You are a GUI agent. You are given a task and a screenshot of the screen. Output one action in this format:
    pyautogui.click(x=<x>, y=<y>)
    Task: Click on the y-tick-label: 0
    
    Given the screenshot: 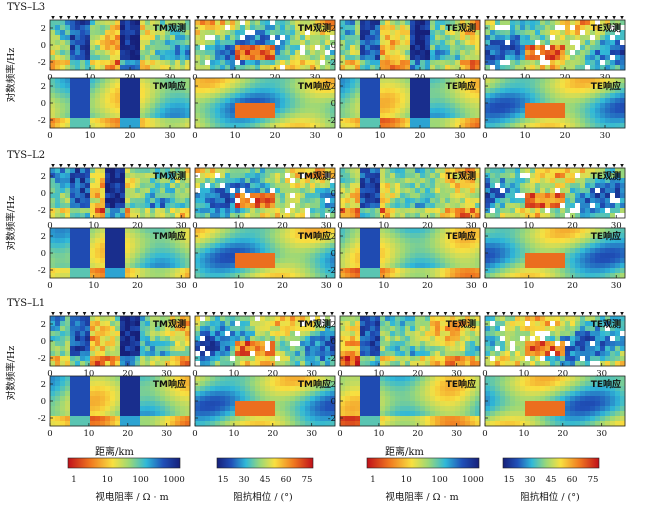 What is the action you would take?
    pyautogui.click(x=333, y=194)
    